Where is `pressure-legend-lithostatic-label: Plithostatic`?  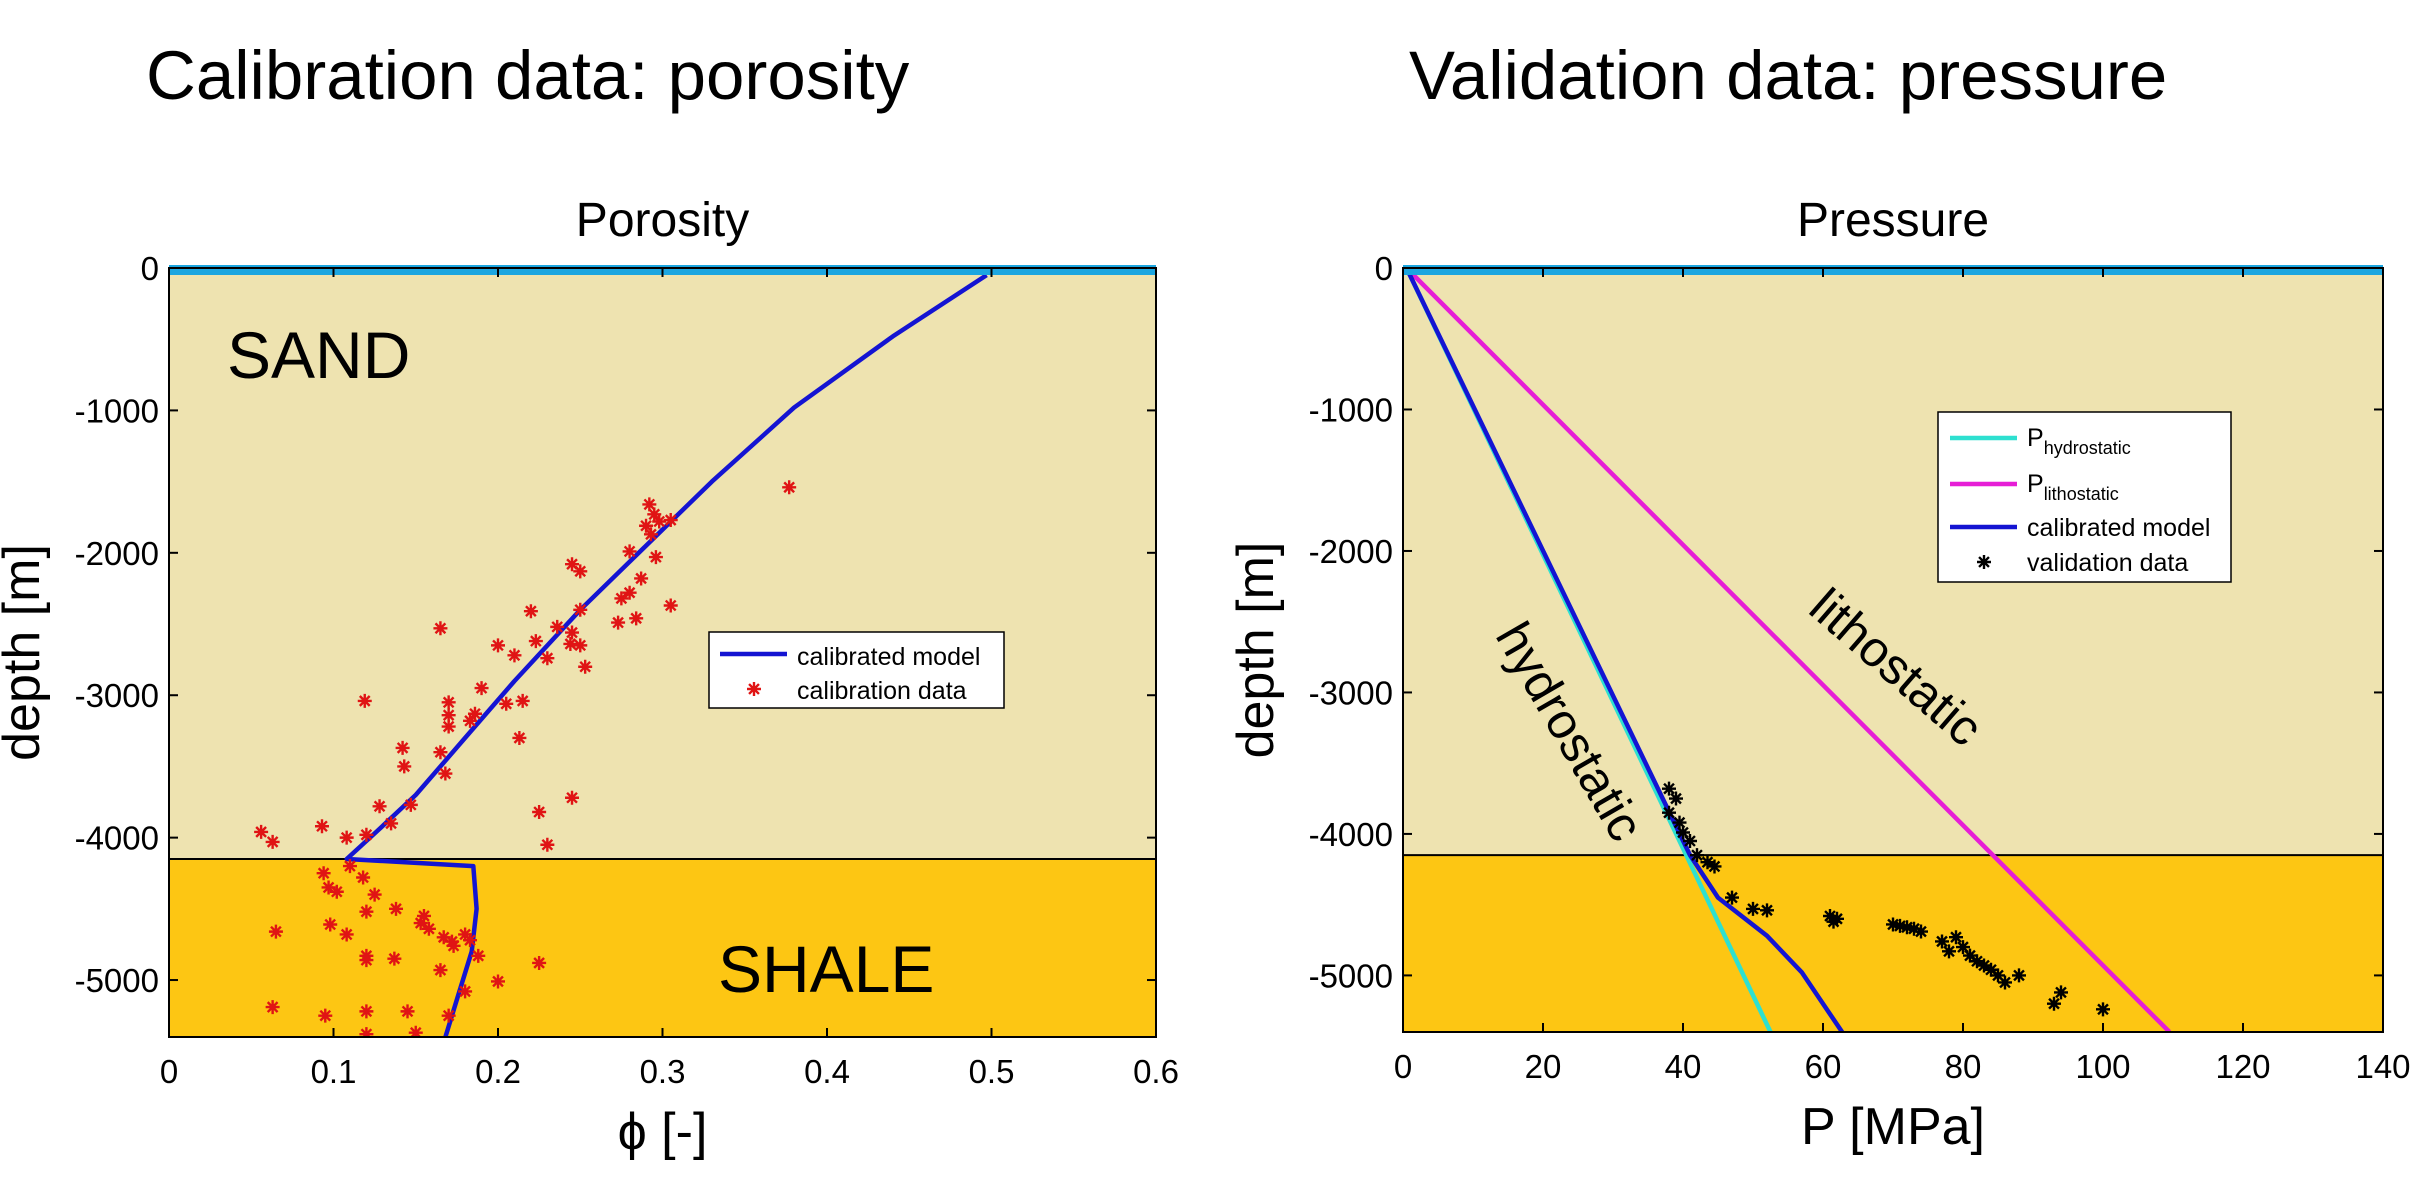
pressure-legend-lithostatic-label: Plithostatic is located at coordinates (2073, 487).